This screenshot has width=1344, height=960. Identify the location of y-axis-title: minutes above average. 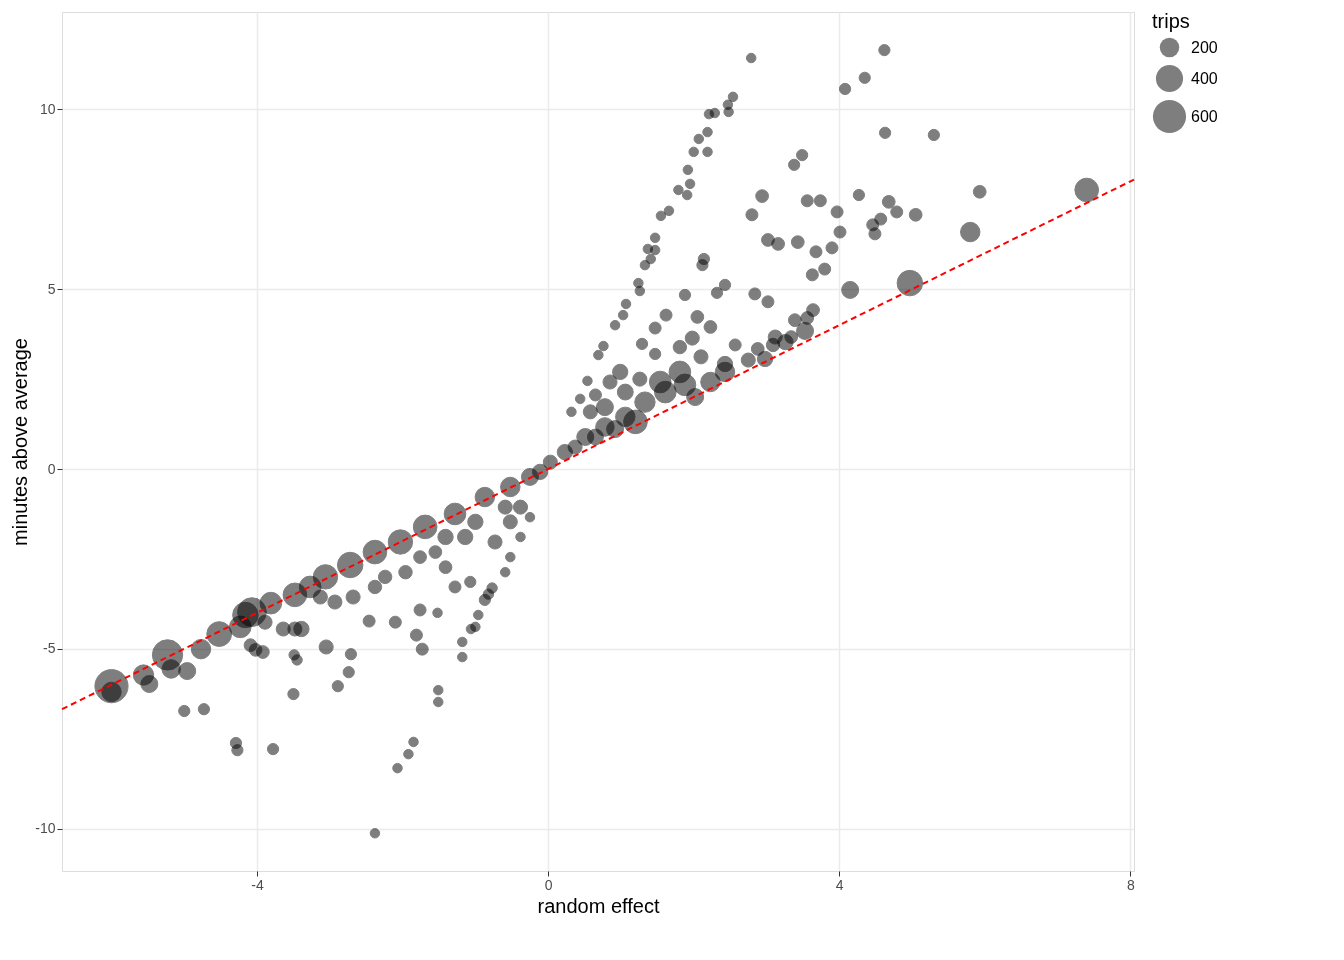
(20, 442).